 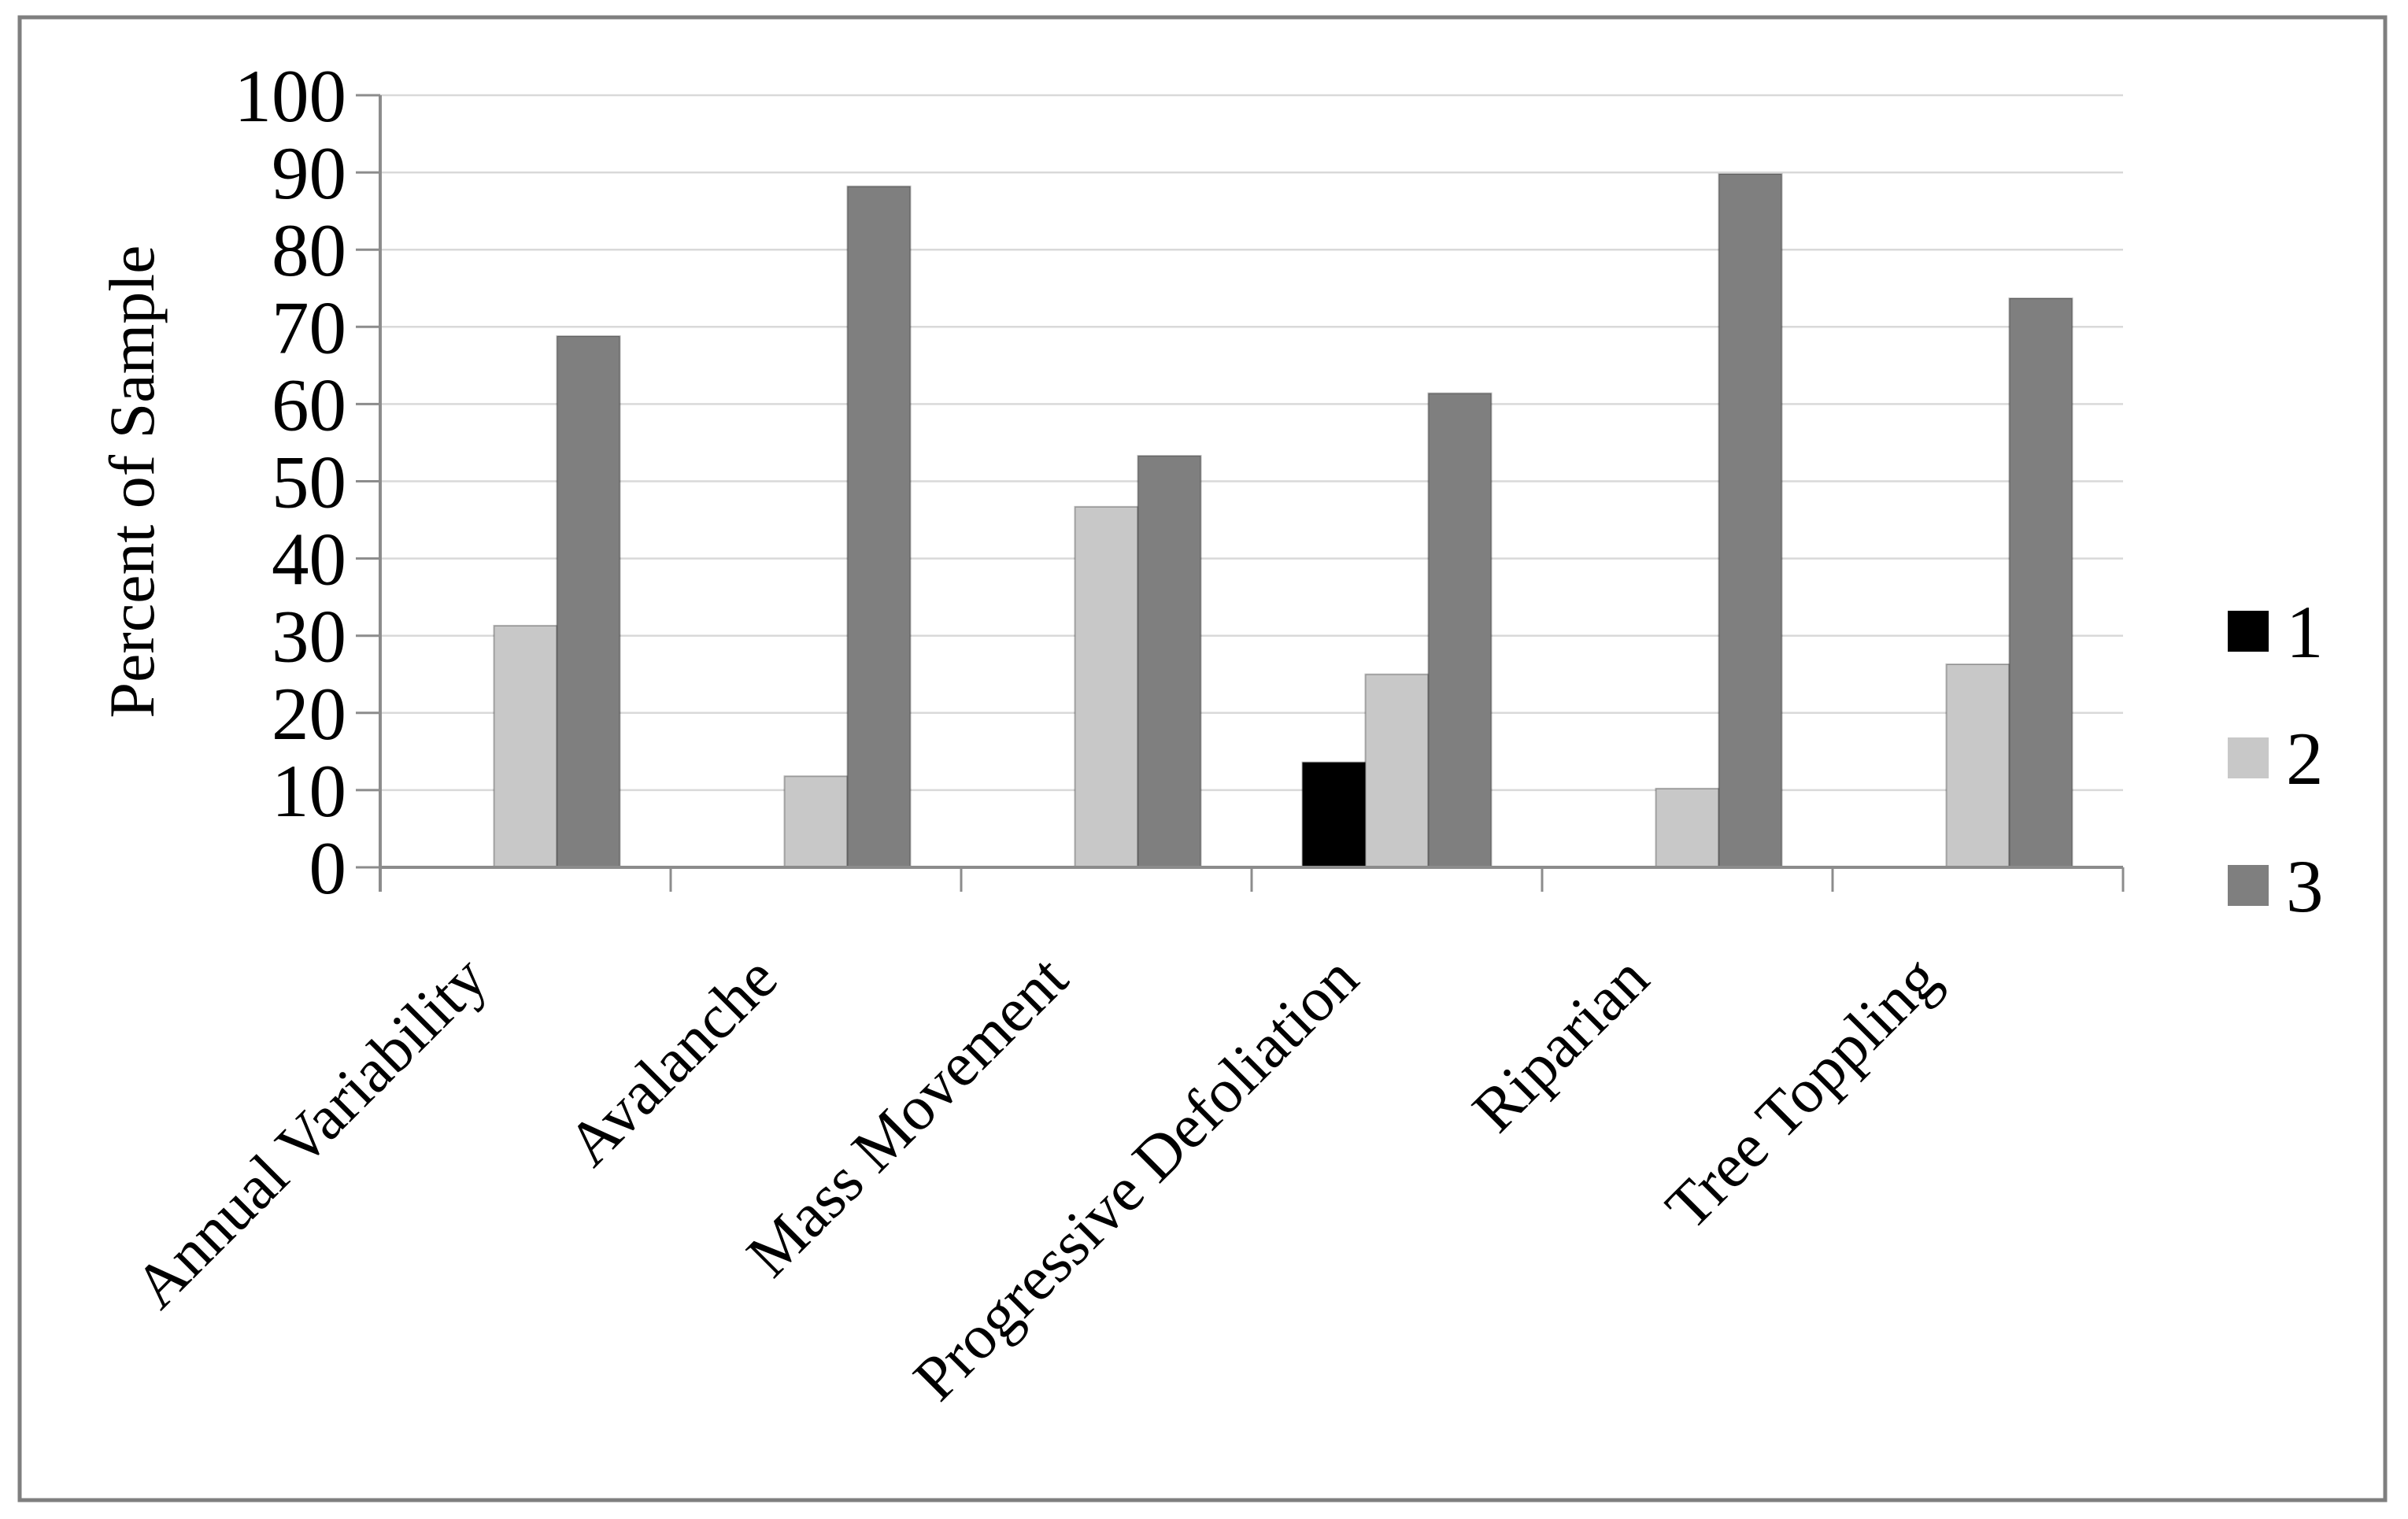 What do you see at coordinates (309, 714) in the screenshot?
I see `y-tick-label-20: 20` at bounding box center [309, 714].